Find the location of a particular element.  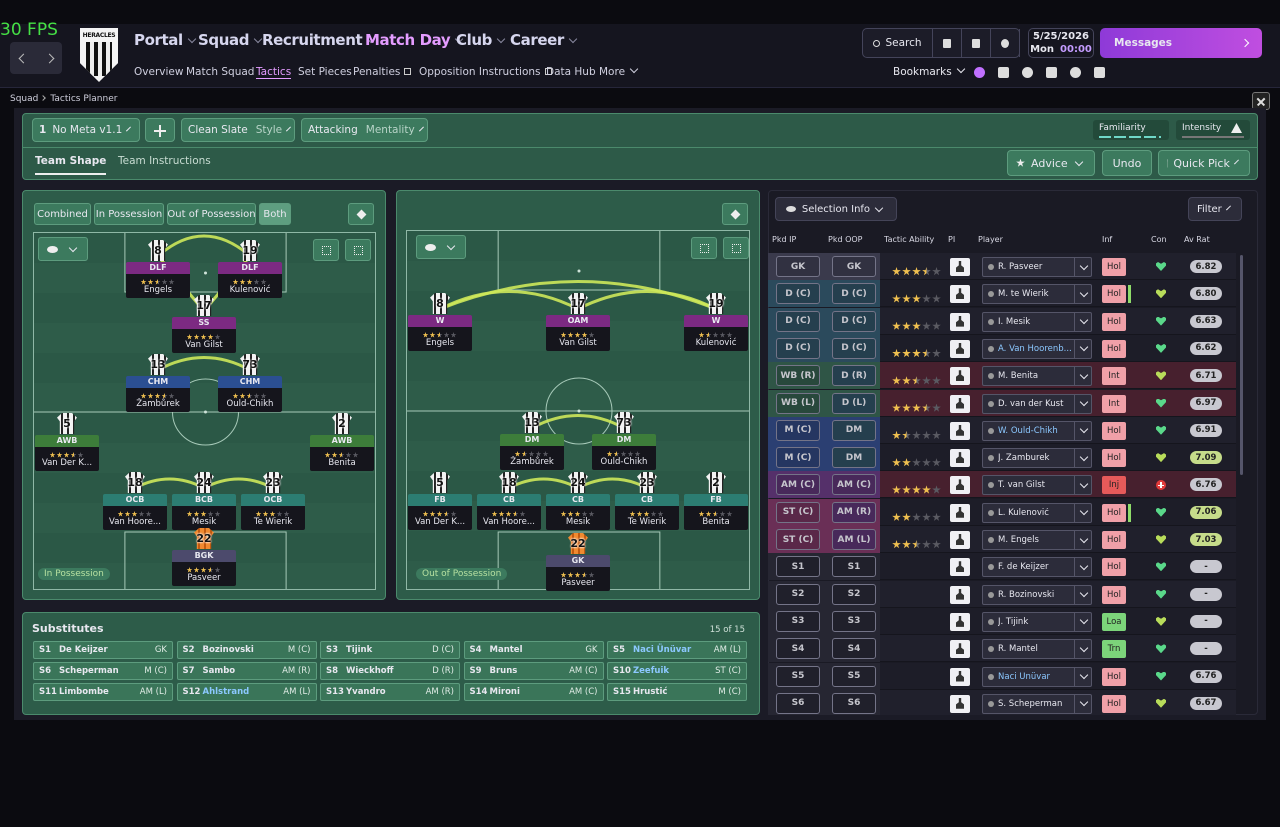

nav-submenu: Data Hub is located at coordinates (571, 72).